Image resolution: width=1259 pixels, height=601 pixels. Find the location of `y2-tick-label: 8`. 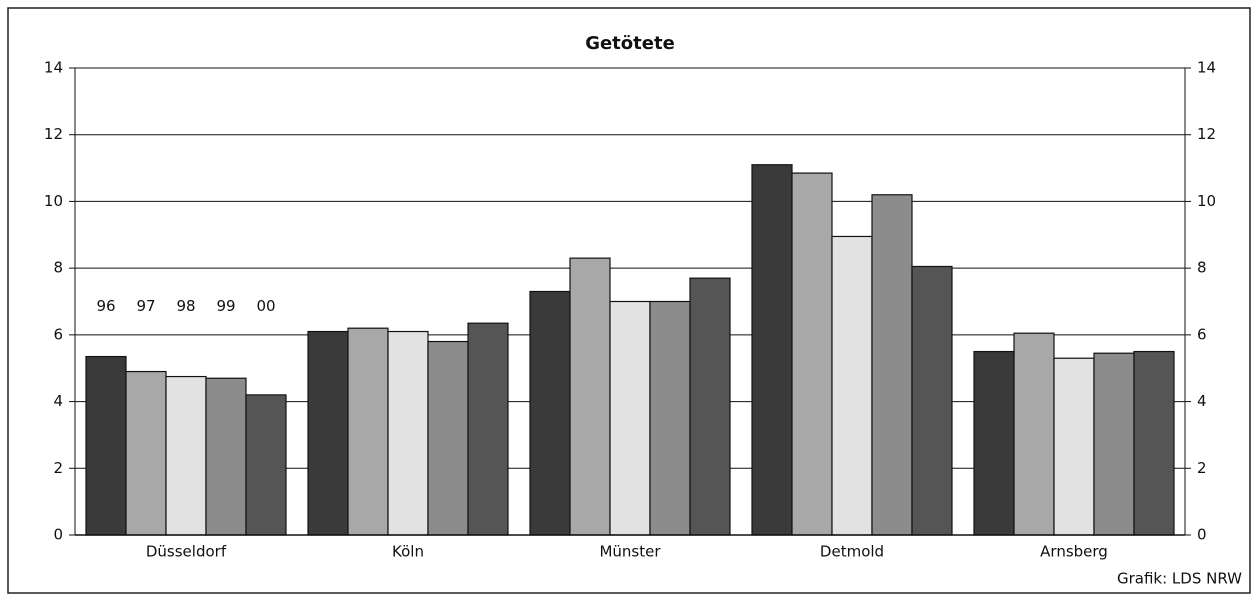

y2-tick-label: 8 is located at coordinates (1202, 268).